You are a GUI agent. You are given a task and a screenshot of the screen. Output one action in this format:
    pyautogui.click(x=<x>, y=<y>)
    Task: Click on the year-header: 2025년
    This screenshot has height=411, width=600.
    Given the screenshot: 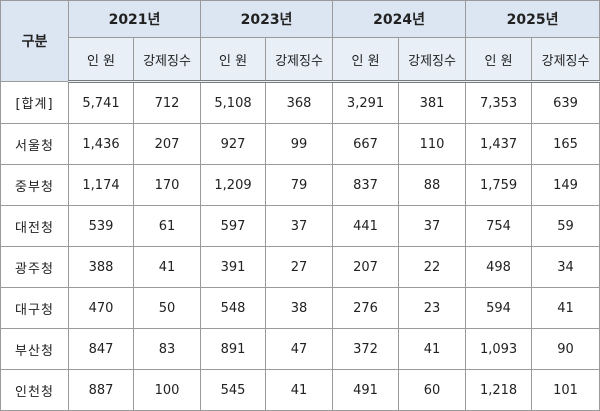 What is the action you would take?
    pyautogui.click(x=532, y=19)
    